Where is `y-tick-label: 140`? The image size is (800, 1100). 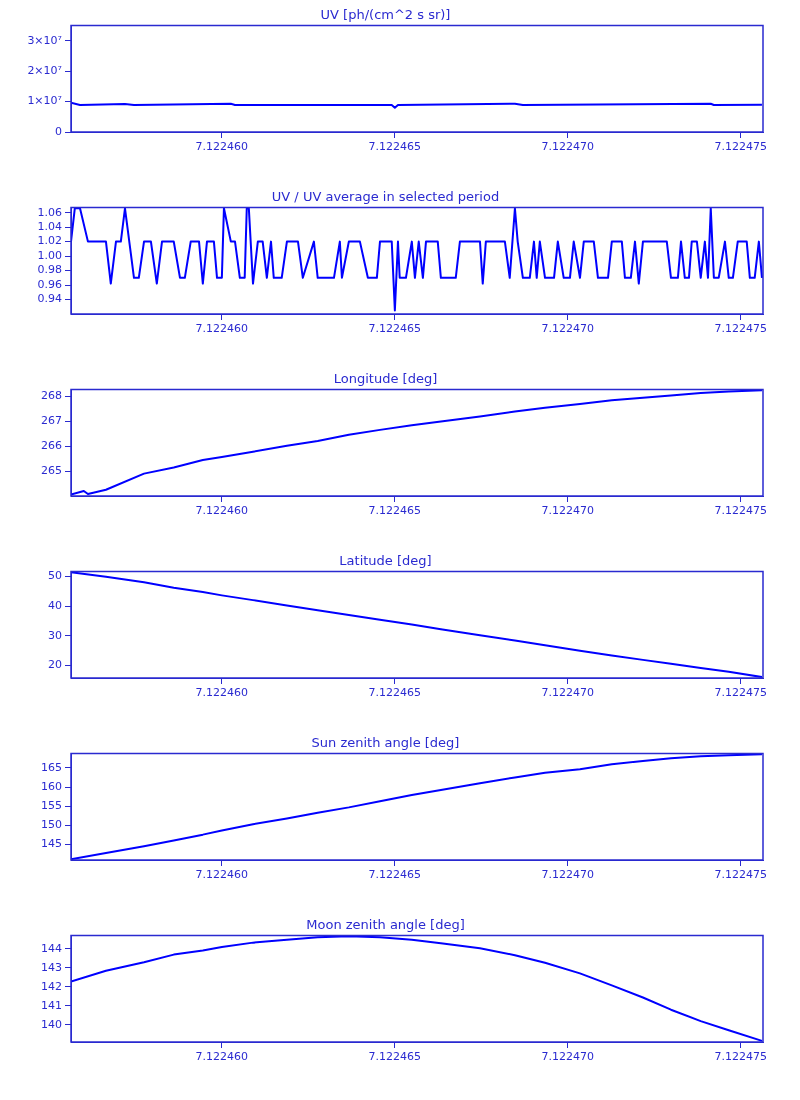 y-tick-label: 140 is located at coordinates (51, 1024).